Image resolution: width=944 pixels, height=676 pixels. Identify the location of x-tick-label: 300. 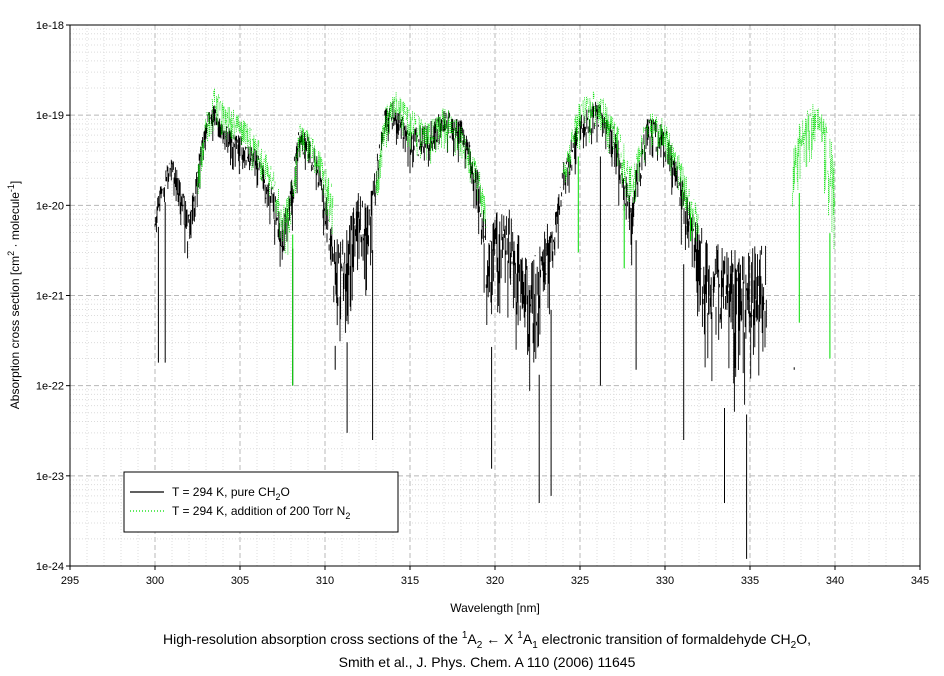
(155, 581).